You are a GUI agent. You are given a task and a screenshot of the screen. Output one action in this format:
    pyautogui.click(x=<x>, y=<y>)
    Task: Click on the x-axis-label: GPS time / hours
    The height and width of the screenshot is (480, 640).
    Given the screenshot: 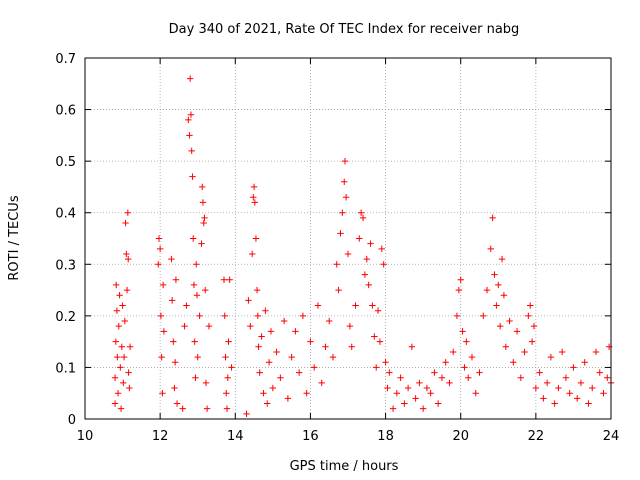 What is the action you would take?
    pyautogui.click(x=344, y=466)
    